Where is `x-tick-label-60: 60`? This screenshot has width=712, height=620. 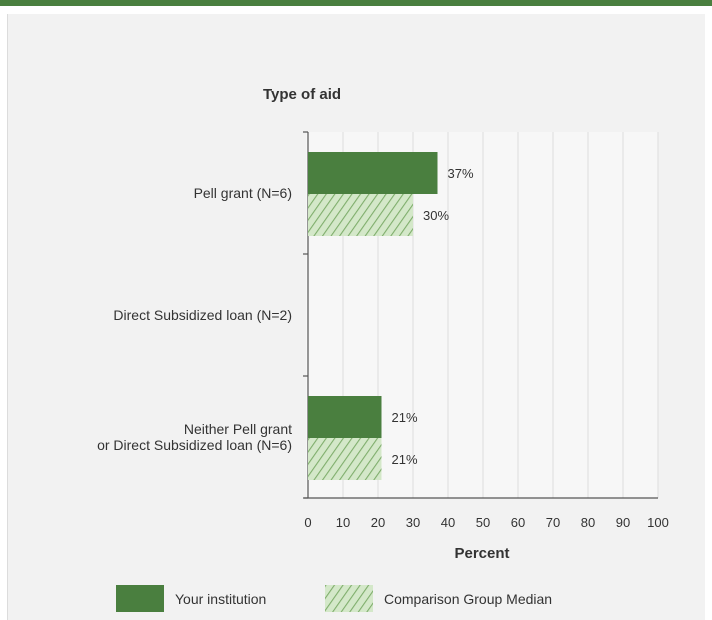 x-tick-label-60: 60 is located at coordinates (518, 522).